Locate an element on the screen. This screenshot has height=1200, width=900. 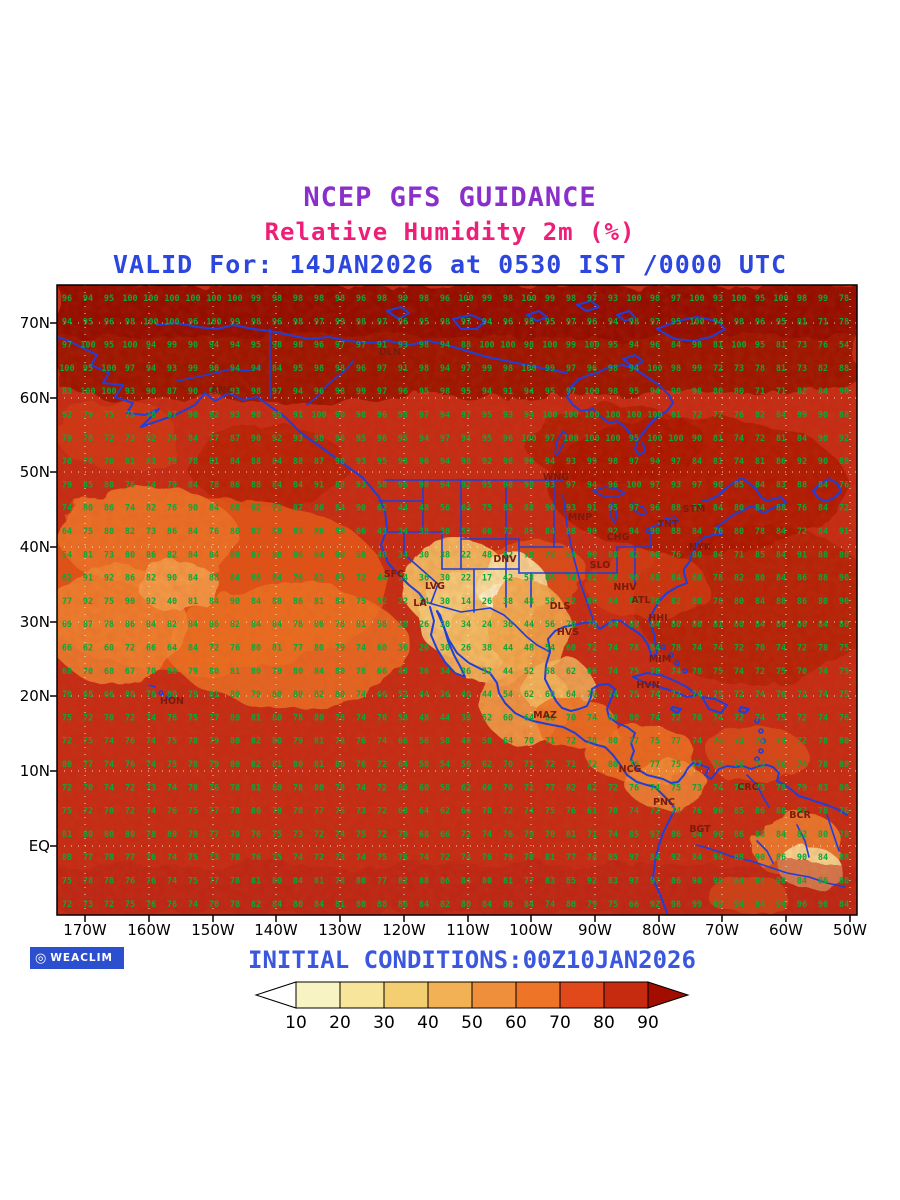
weaclim-logo: ◎ WEACLIM is located at coordinates (77, 958).